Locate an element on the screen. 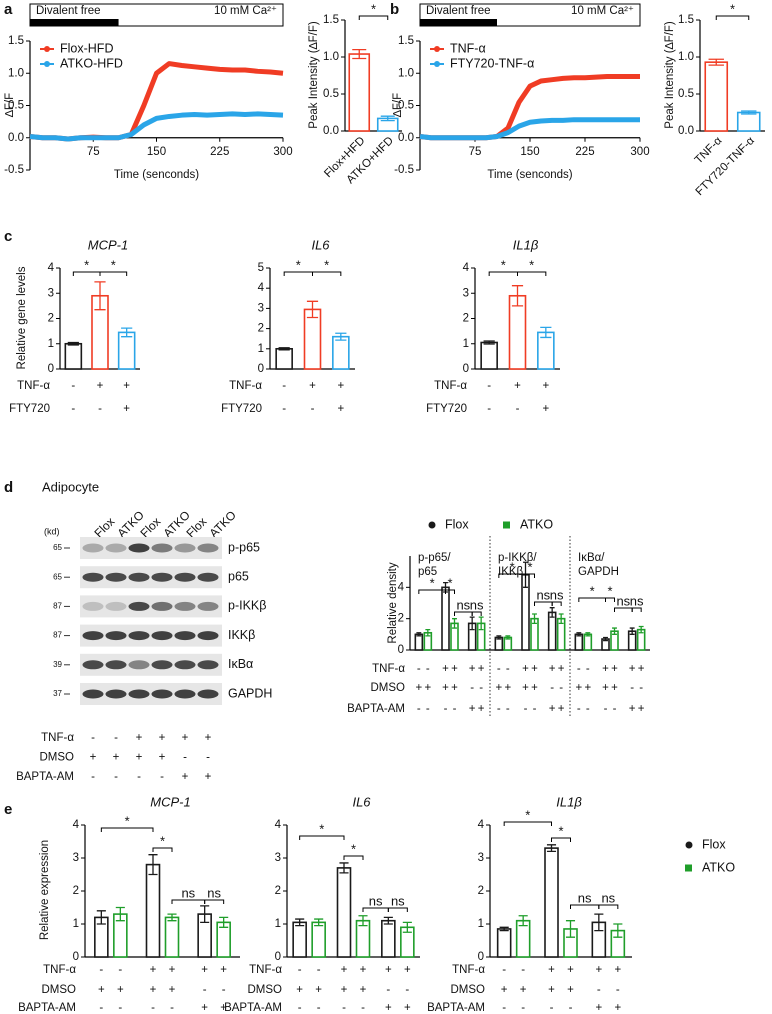 The image size is (772, 1014). legend-label: TNF-α is located at coordinates (468, 48).